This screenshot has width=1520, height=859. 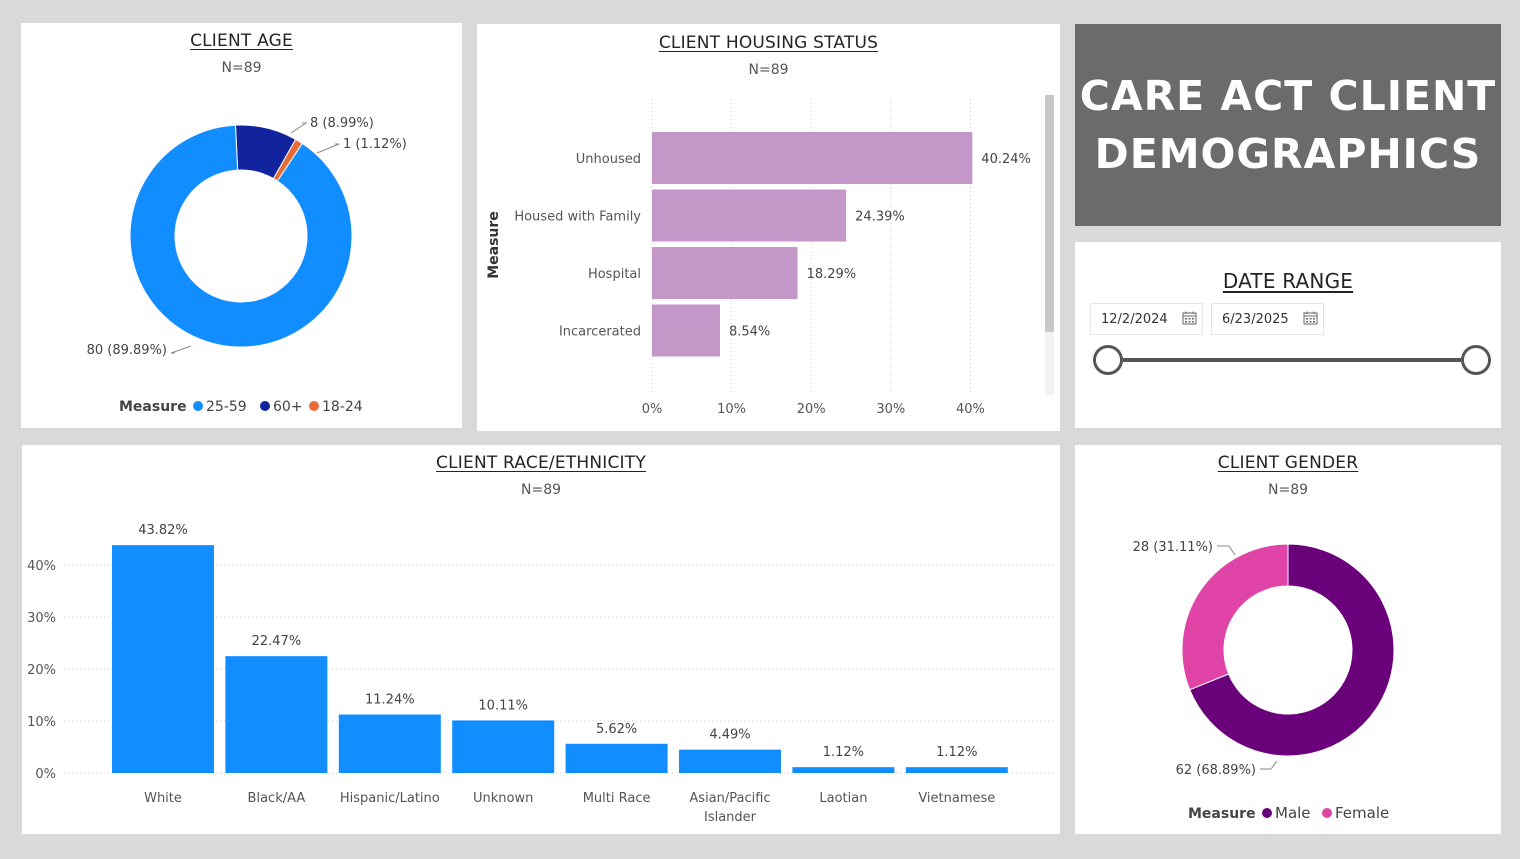 What do you see at coordinates (41, 722) in the screenshot?
I see `race-y-tick: 10%` at bounding box center [41, 722].